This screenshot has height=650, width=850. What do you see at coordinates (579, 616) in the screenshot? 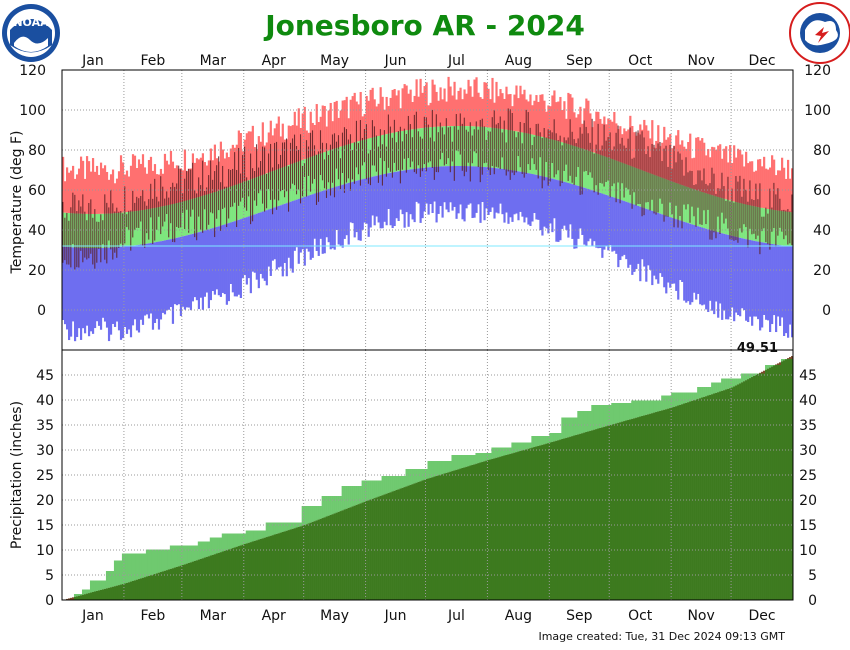
I see `month-label-bottom: Sep` at bounding box center [579, 616].